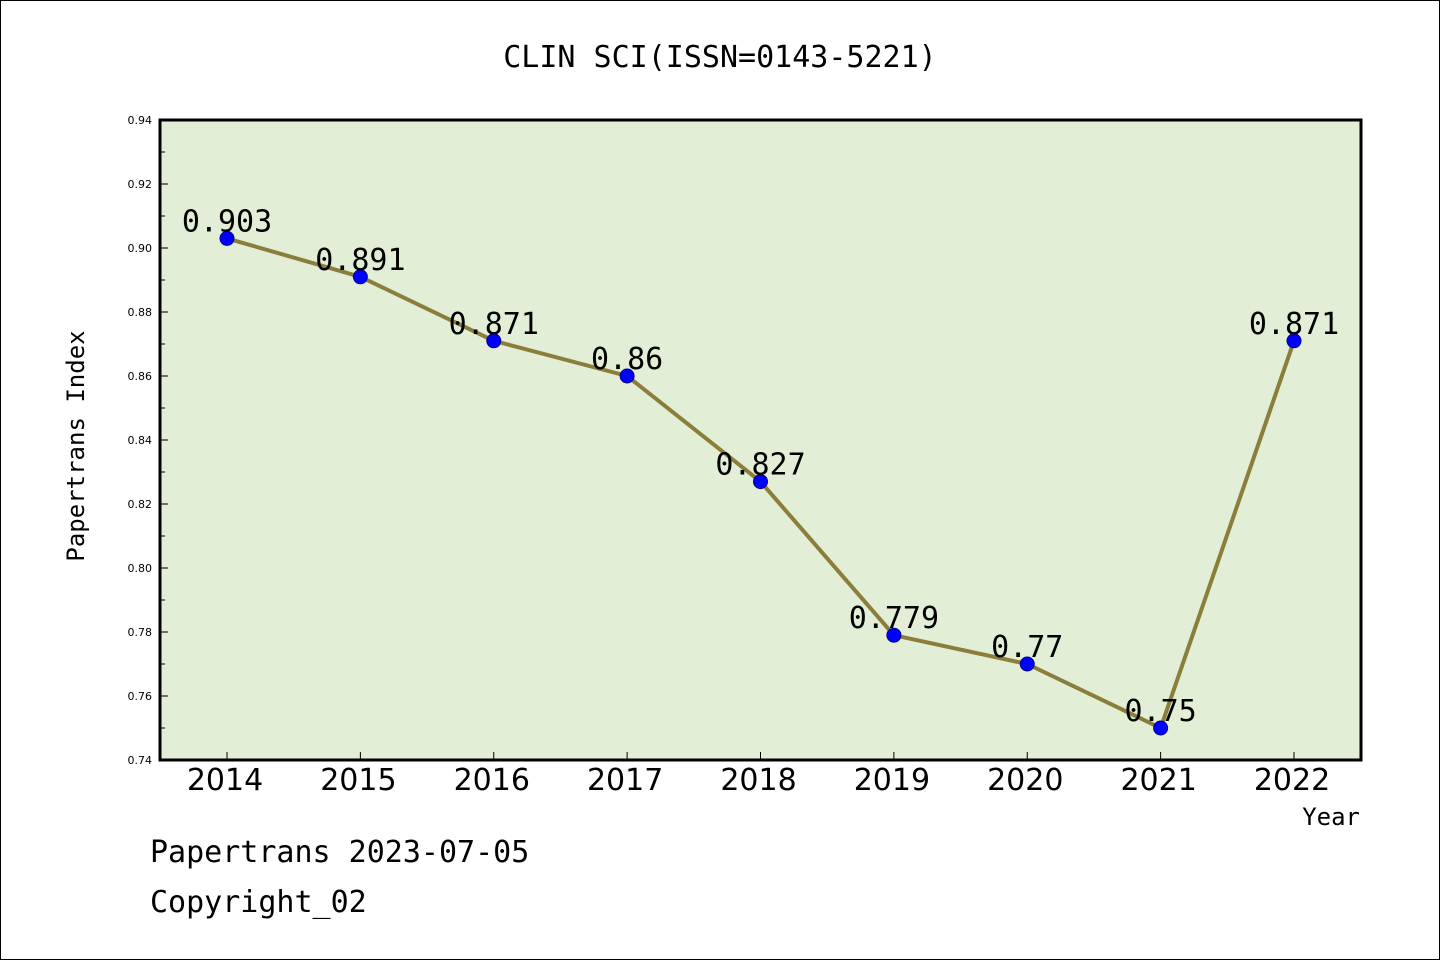 The image size is (1440, 960). Describe the element at coordinates (492, 780) in the screenshot. I see `x-tick-label: 2016` at that location.